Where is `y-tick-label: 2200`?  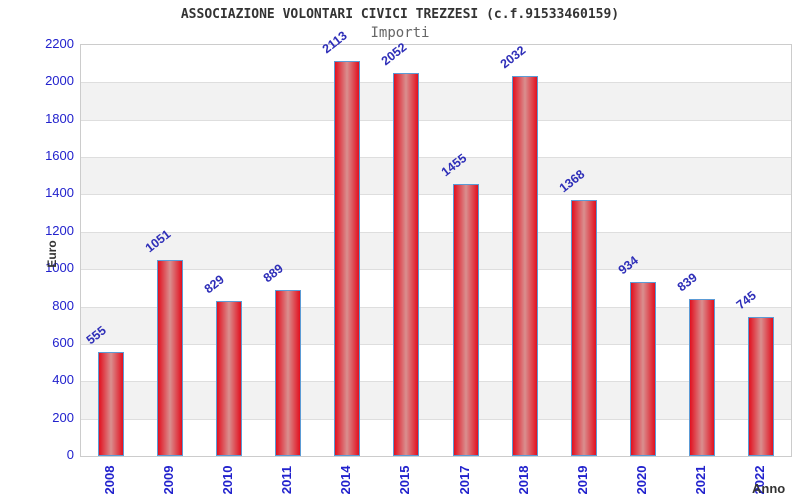
y-tick-label: 2200 is located at coordinates (59, 43).